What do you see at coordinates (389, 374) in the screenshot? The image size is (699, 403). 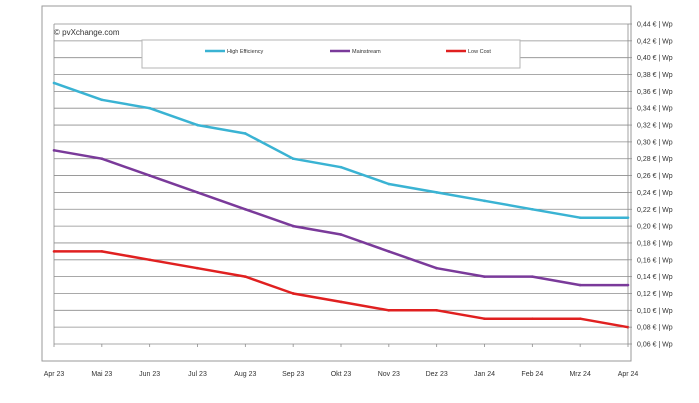 I see `x-tick-label: Nov 23` at bounding box center [389, 374].